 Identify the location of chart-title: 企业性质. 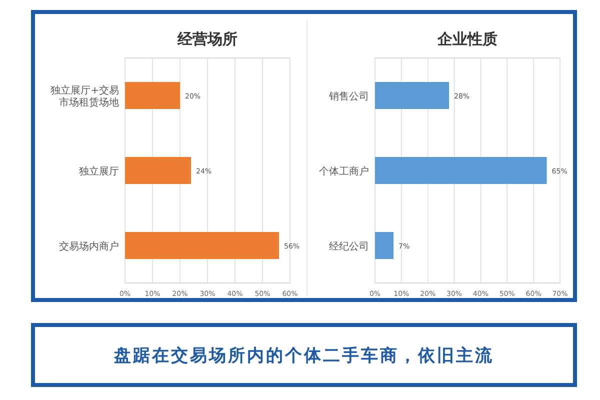
(467, 39).